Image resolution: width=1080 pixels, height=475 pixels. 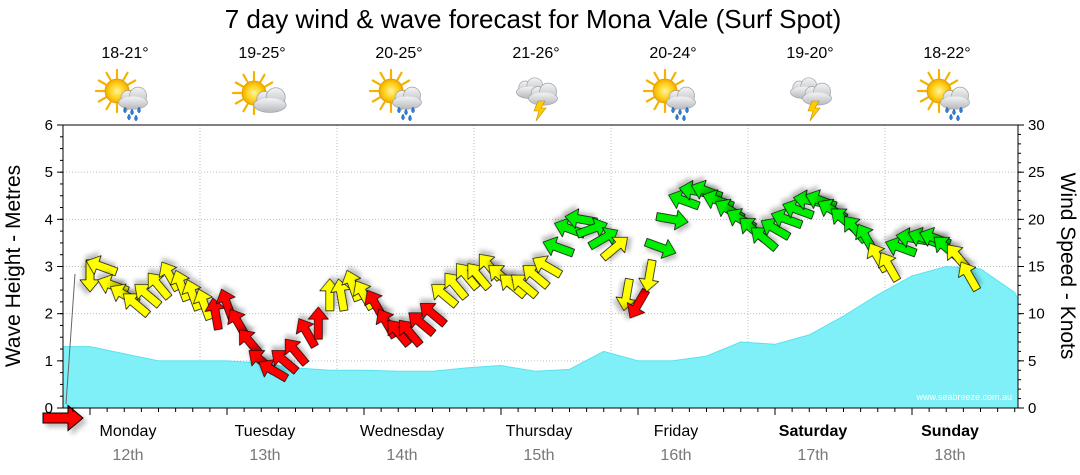 I want to click on right-tick-label: 15, so click(x=1036, y=267).